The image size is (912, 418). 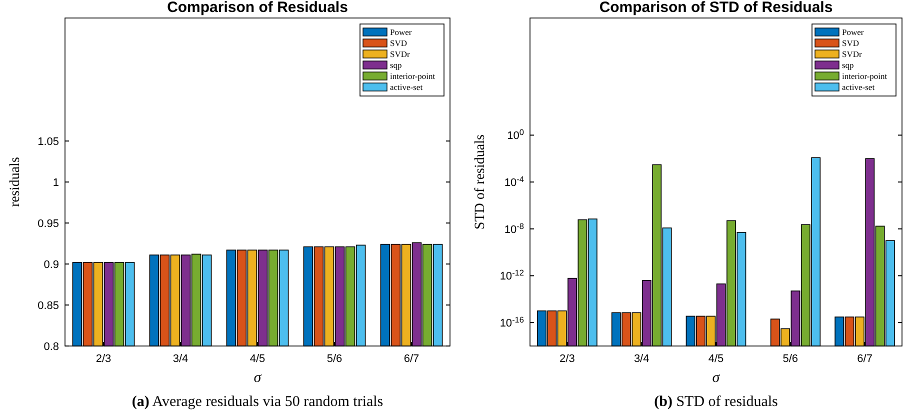 I want to click on y-axis-title: STD of residuals, so click(x=480, y=182).